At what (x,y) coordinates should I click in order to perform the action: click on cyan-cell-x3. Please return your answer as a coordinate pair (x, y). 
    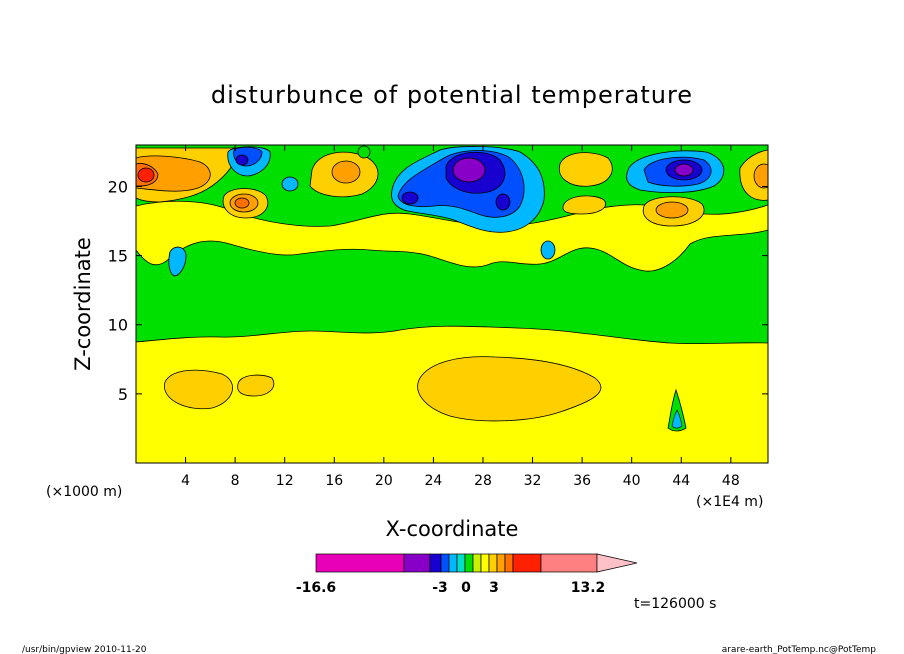
    Looking at the image, I should click on (177, 261).